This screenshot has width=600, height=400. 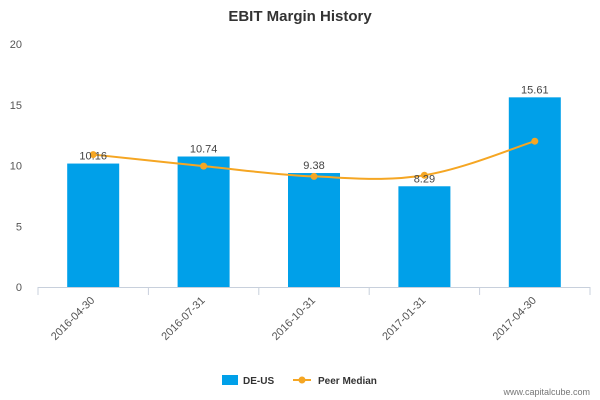 I want to click on data-label: 10.74, so click(x=204, y=150).